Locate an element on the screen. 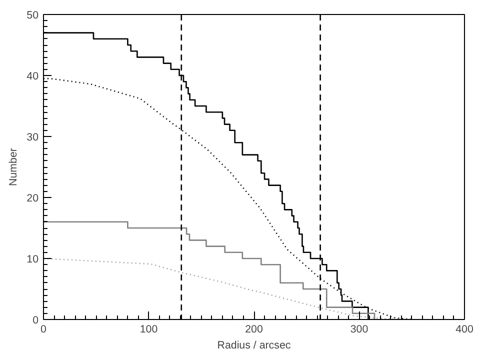 The image size is (481, 354). x-tick-label: 200 is located at coordinates (254, 330).